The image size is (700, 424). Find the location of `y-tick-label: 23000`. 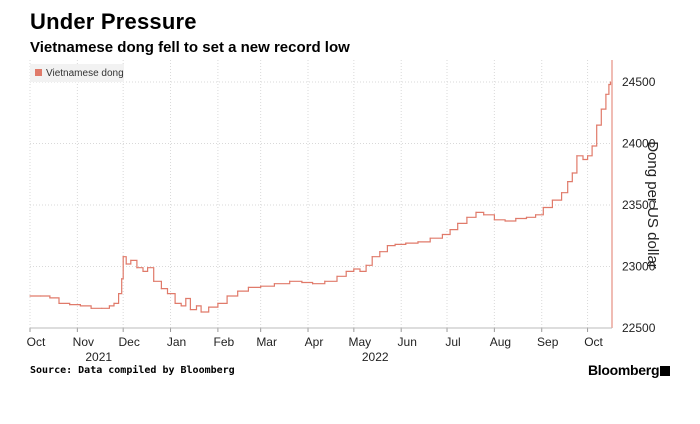

y-tick-label: 23000 is located at coordinates (639, 267).